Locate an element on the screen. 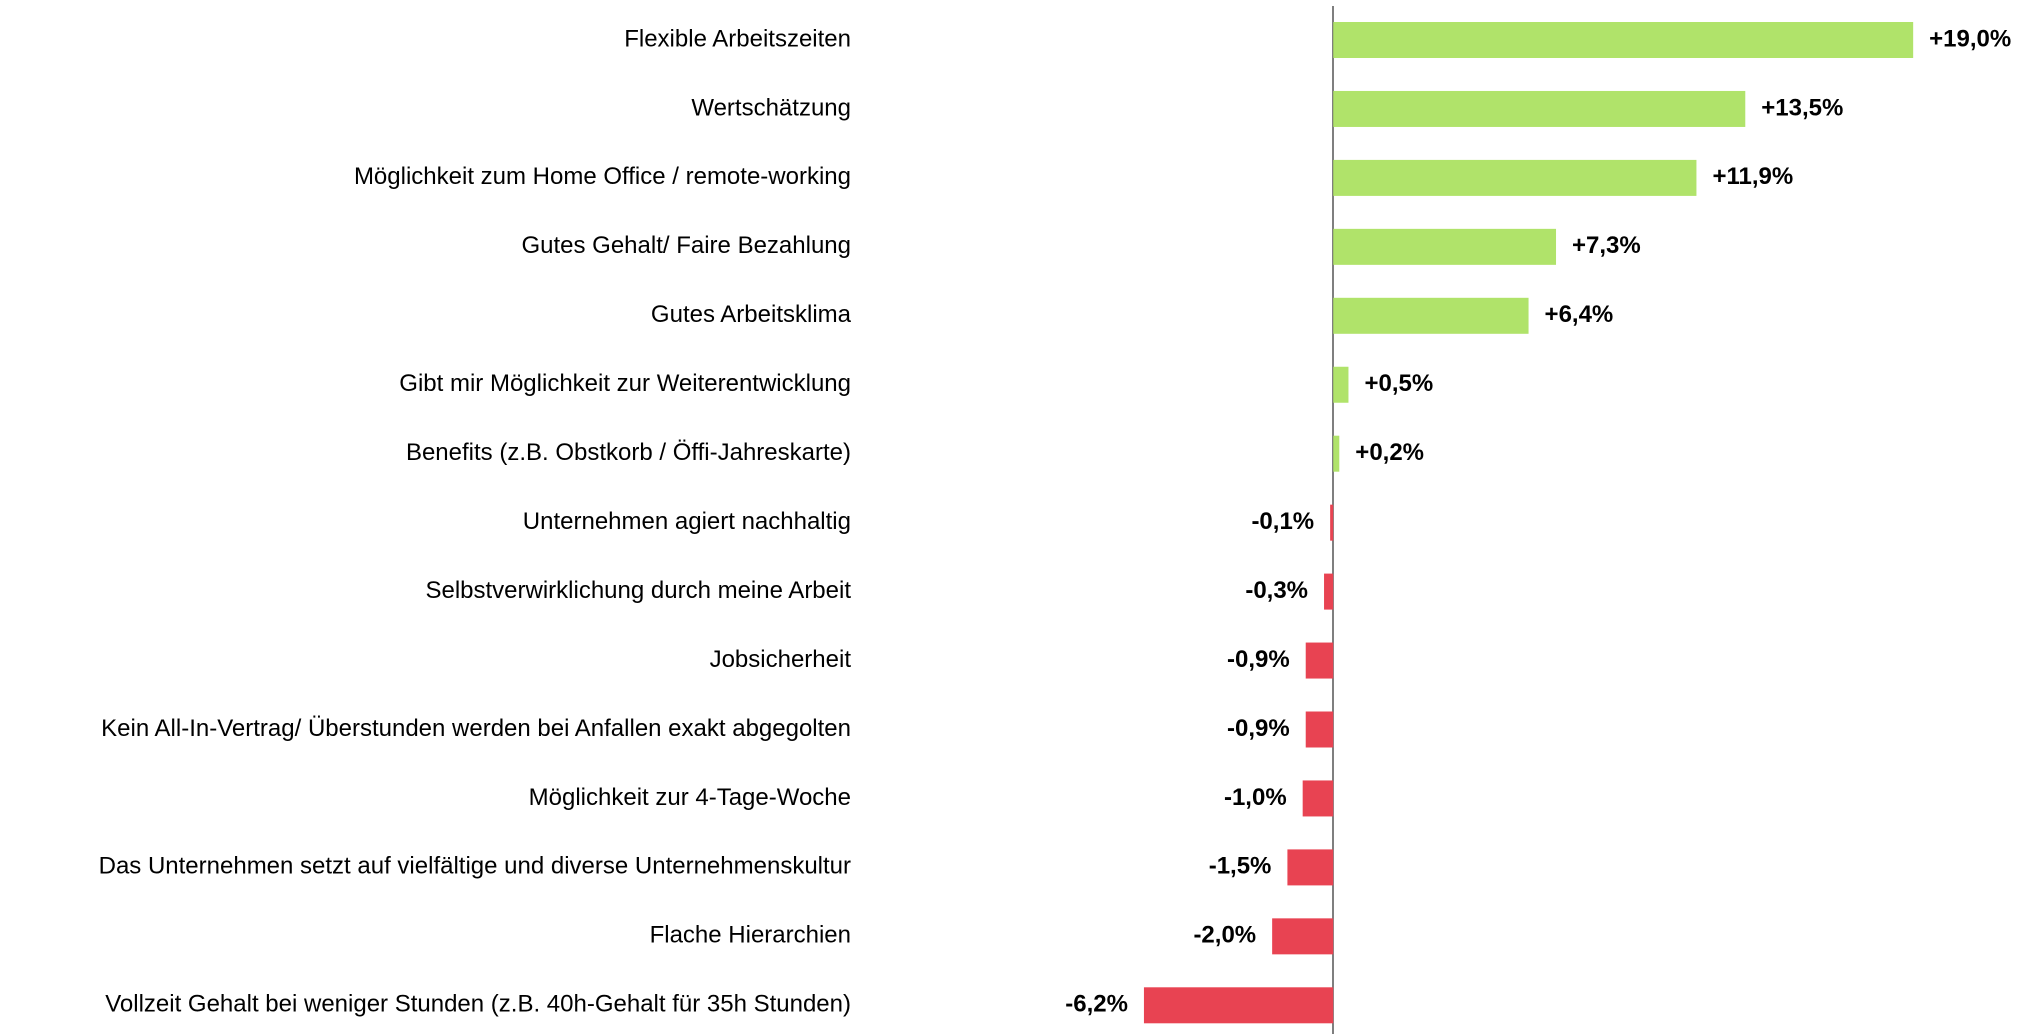 The image size is (2026, 1036). category-label: Wertschätzung is located at coordinates (771, 107).